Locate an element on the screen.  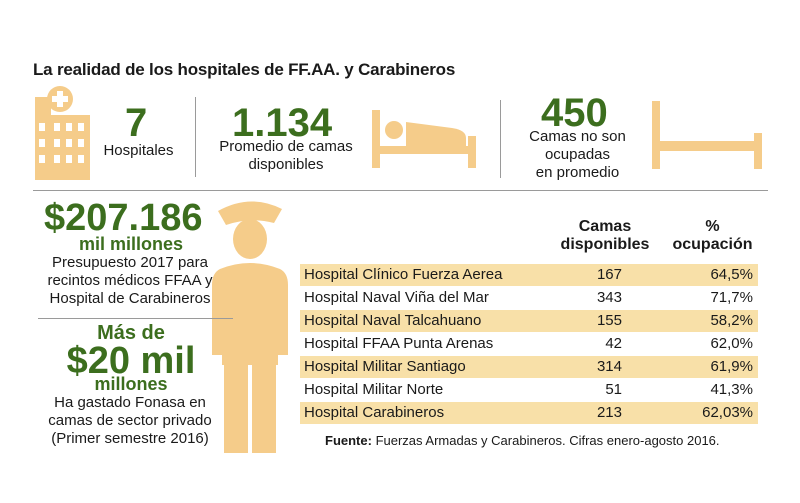
hospital-name: Hospital Naval Viña del Mar is located at coordinates (396, 297).